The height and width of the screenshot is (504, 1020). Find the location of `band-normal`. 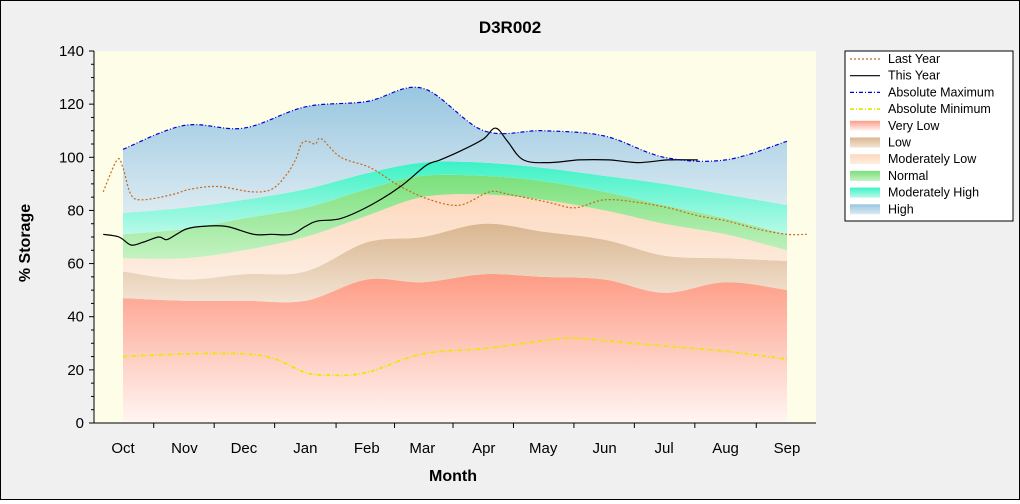

band-normal is located at coordinates (455, 216).